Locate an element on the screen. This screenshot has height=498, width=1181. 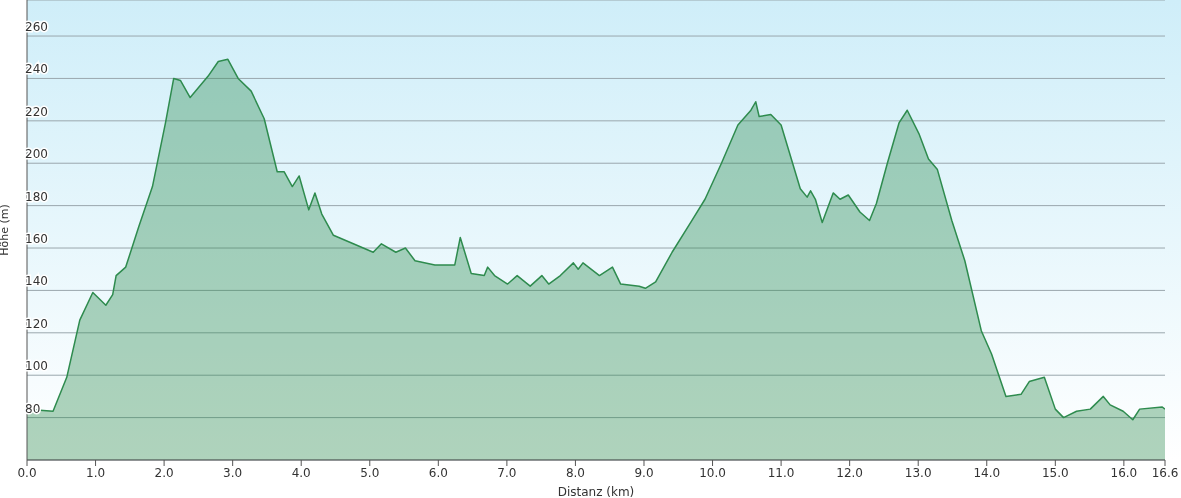
x-tick-label: 12.0 is located at coordinates (850, 472).